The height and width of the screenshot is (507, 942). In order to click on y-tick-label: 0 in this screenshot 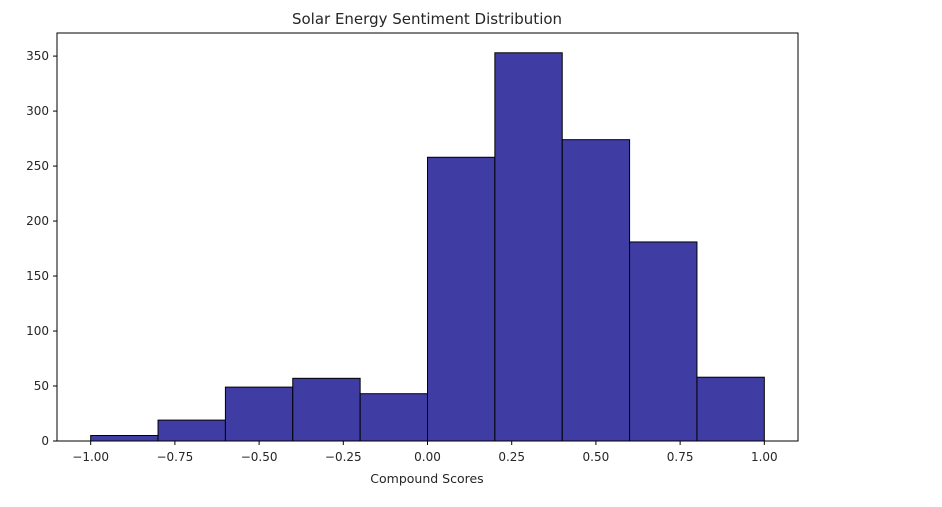, I will do `click(45, 441)`.